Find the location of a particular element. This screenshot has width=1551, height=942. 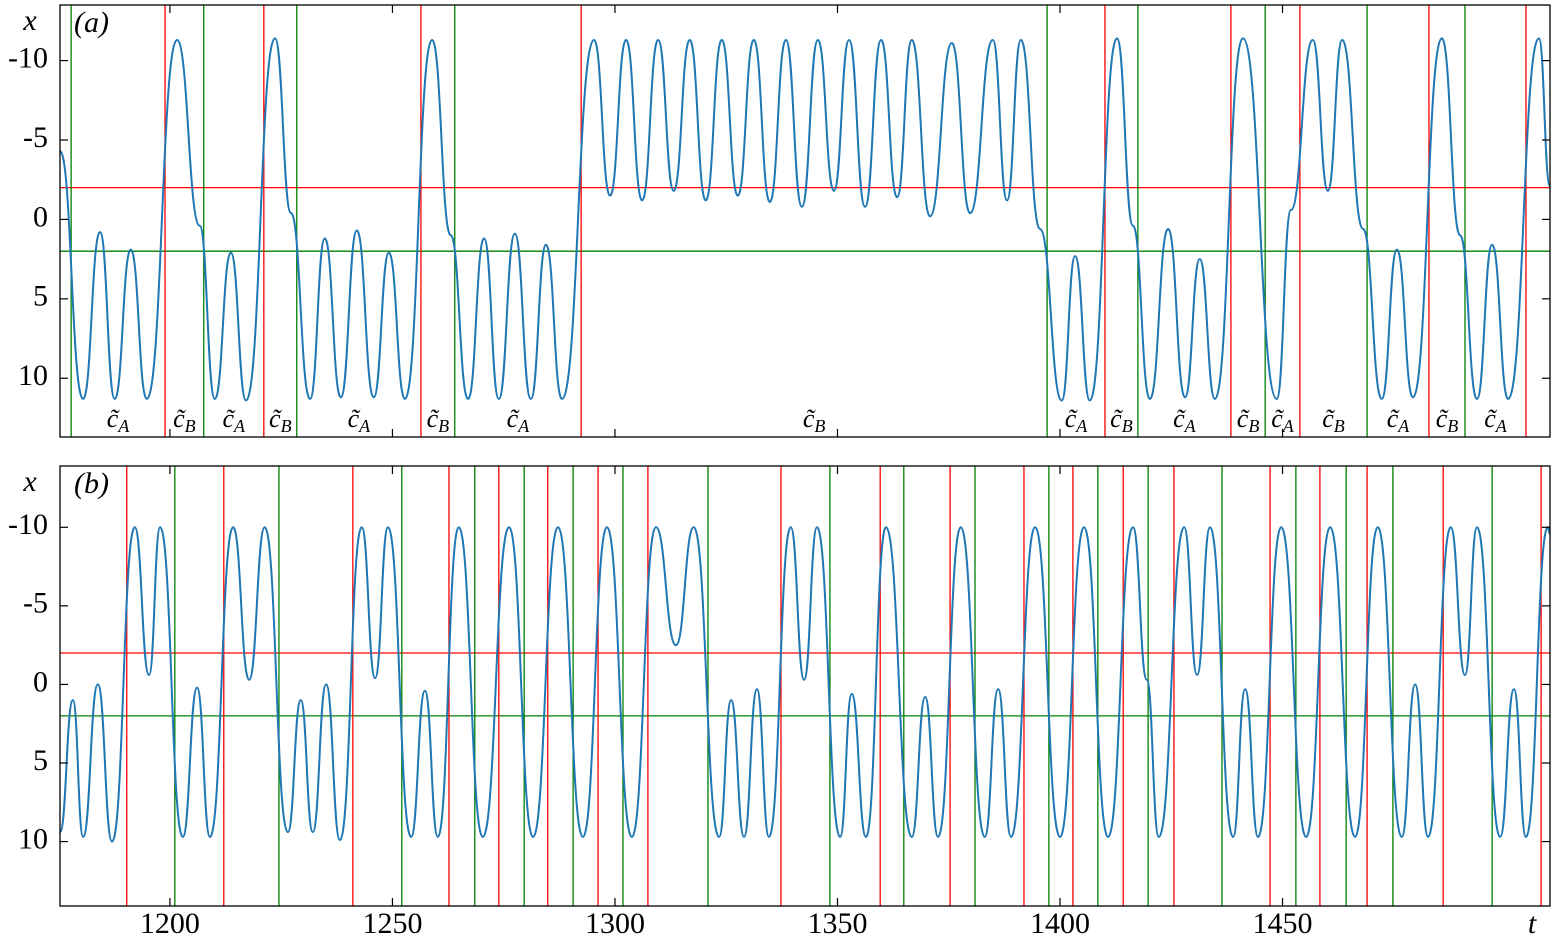

x-tick-label: 1450 is located at coordinates (1283, 923).